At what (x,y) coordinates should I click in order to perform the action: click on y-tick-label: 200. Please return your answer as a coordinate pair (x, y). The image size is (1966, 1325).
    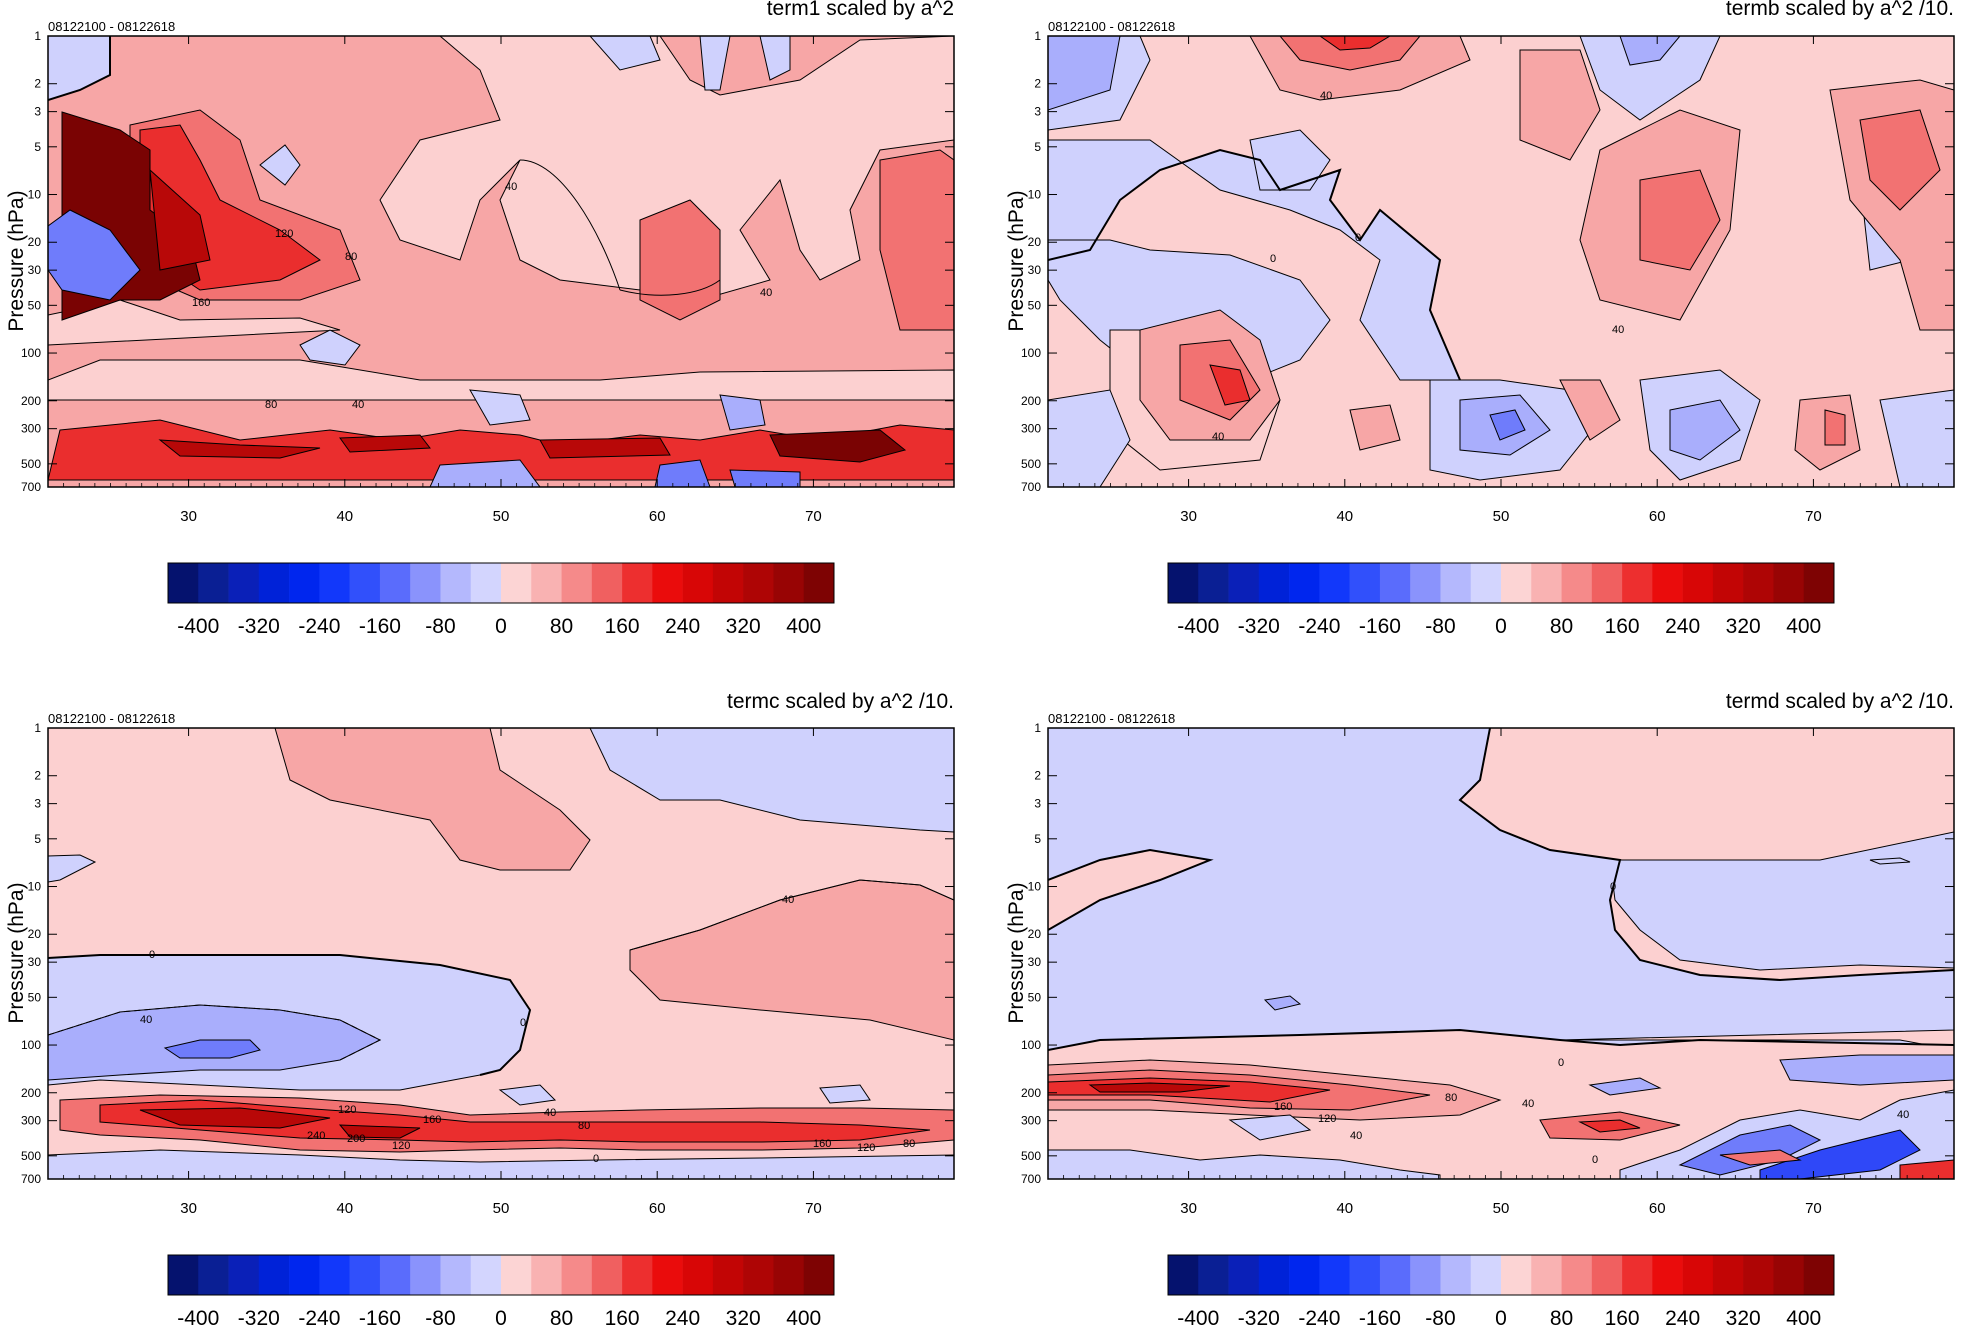
    Looking at the image, I should click on (31, 1093).